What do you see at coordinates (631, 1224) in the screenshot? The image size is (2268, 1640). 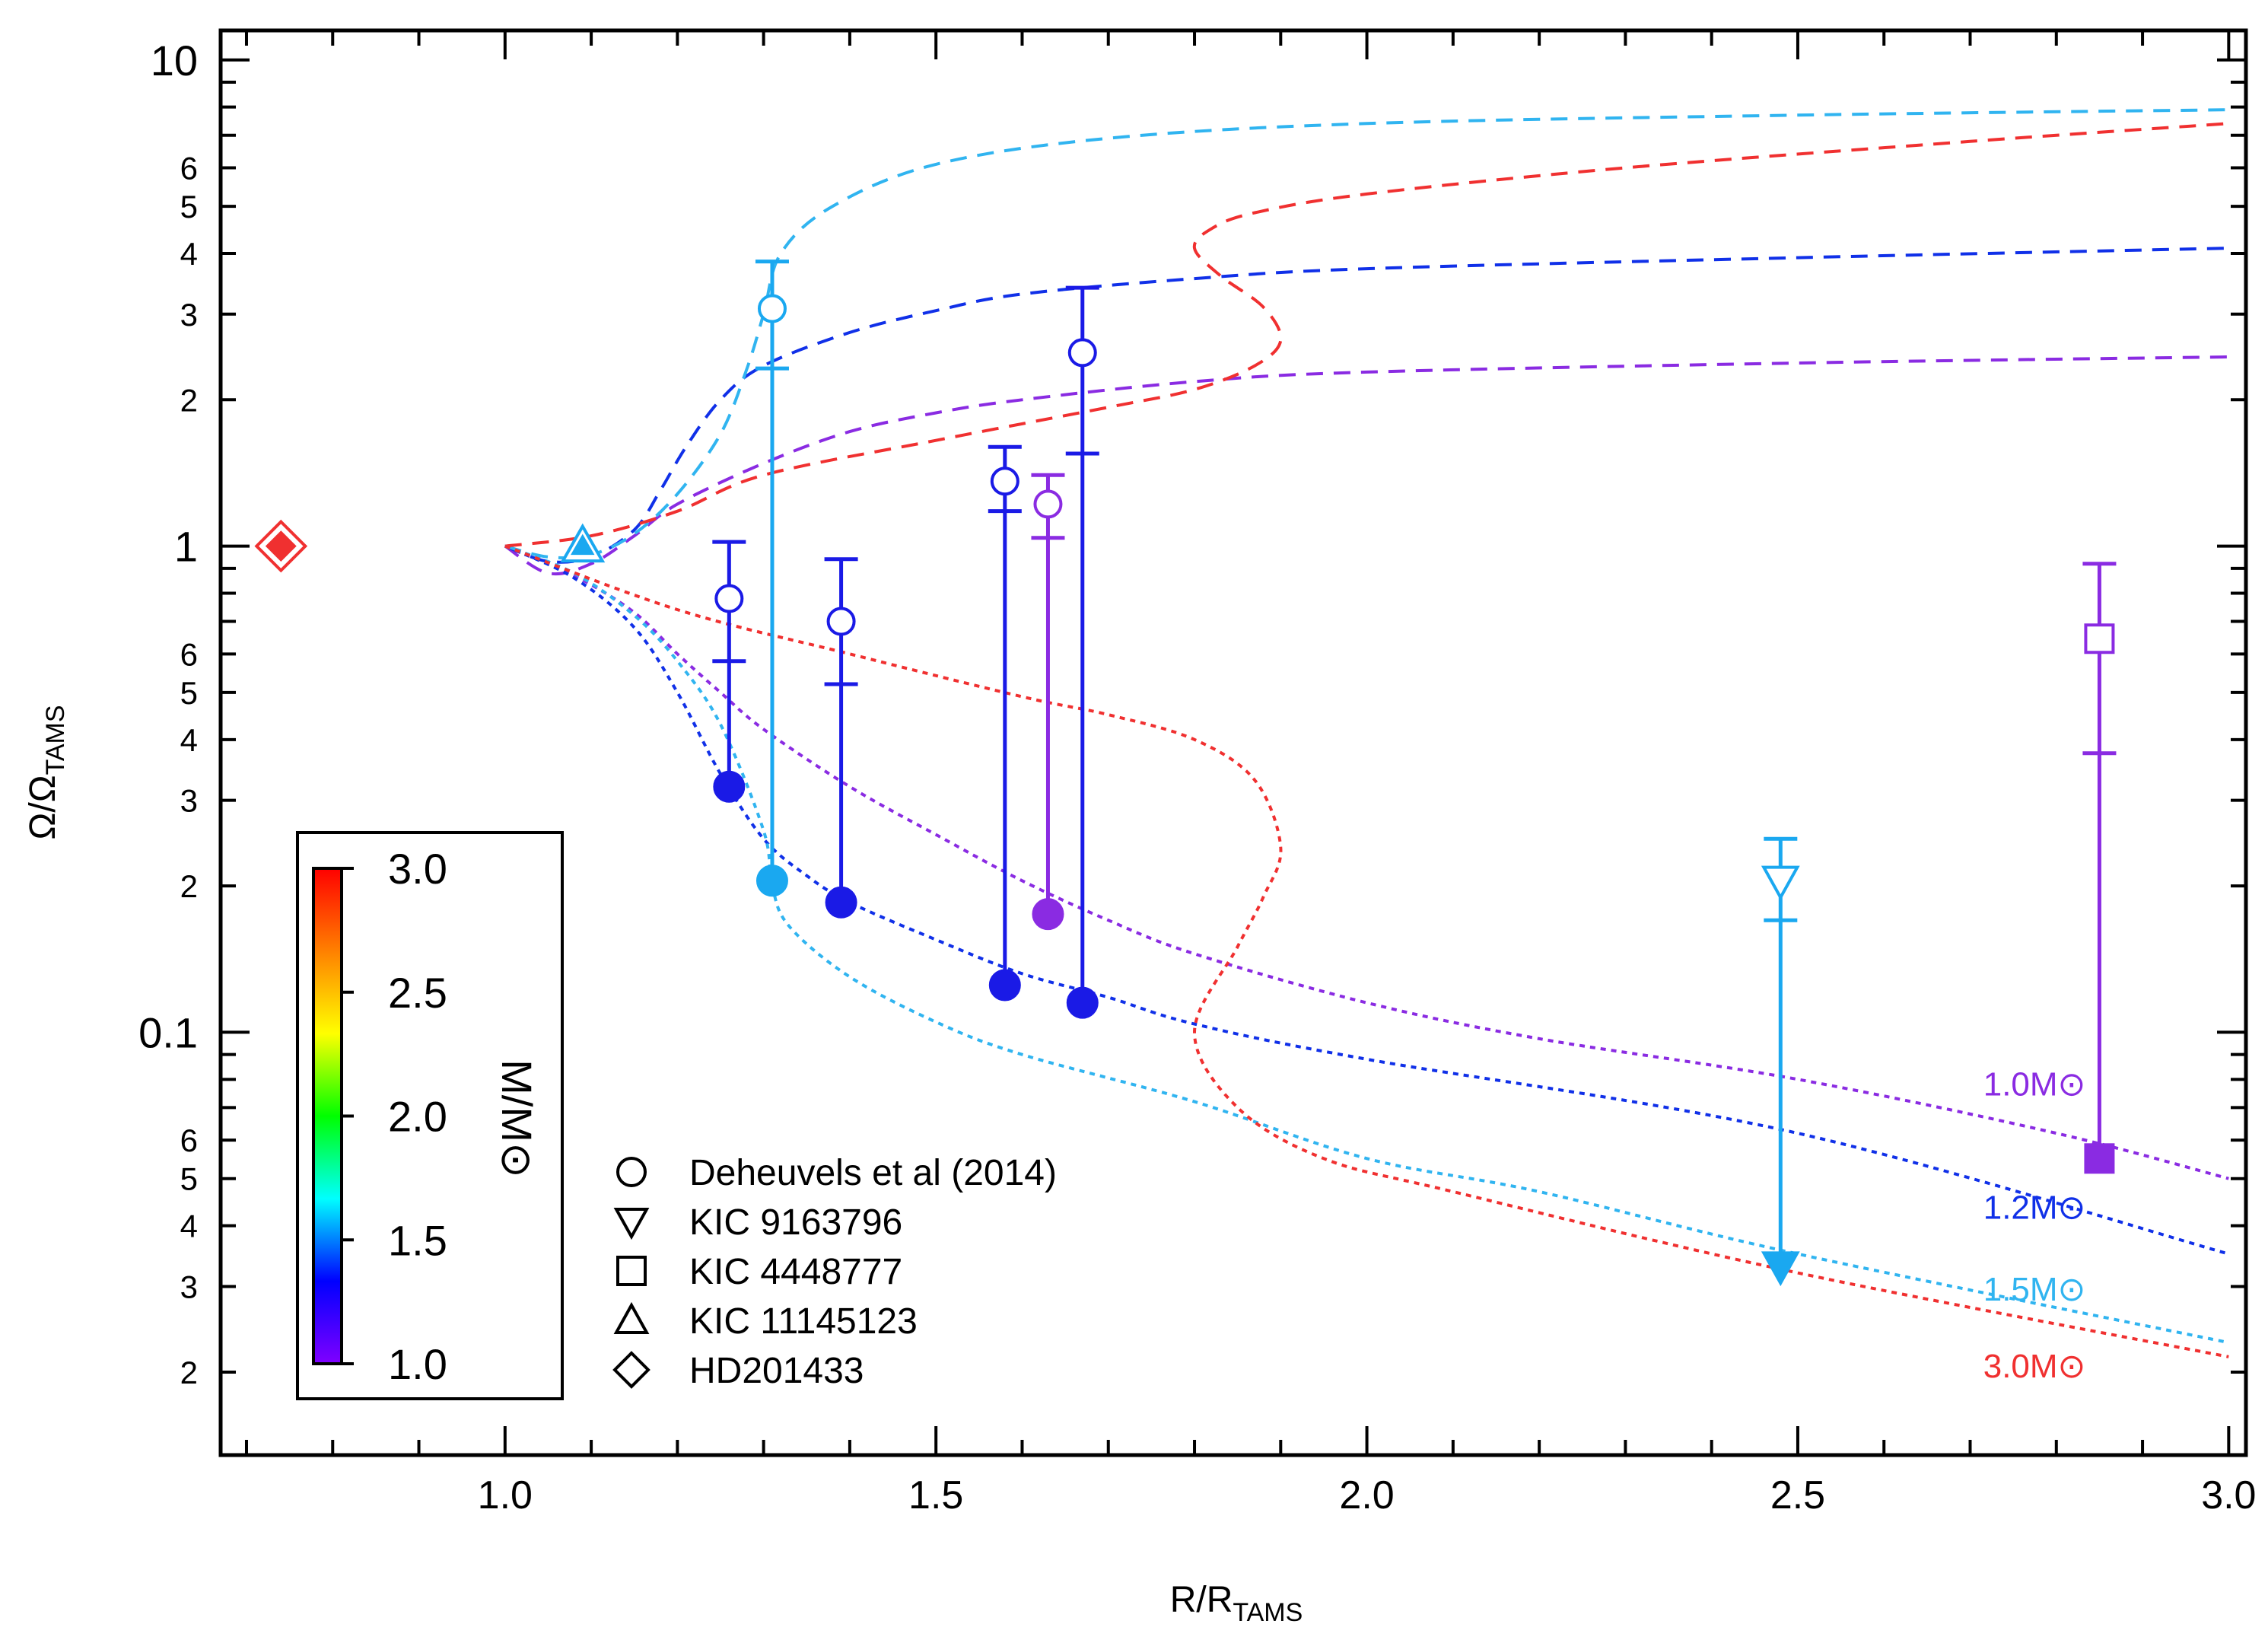 I see `legend-symbol-triangle-down` at bounding box center [631, 1224].